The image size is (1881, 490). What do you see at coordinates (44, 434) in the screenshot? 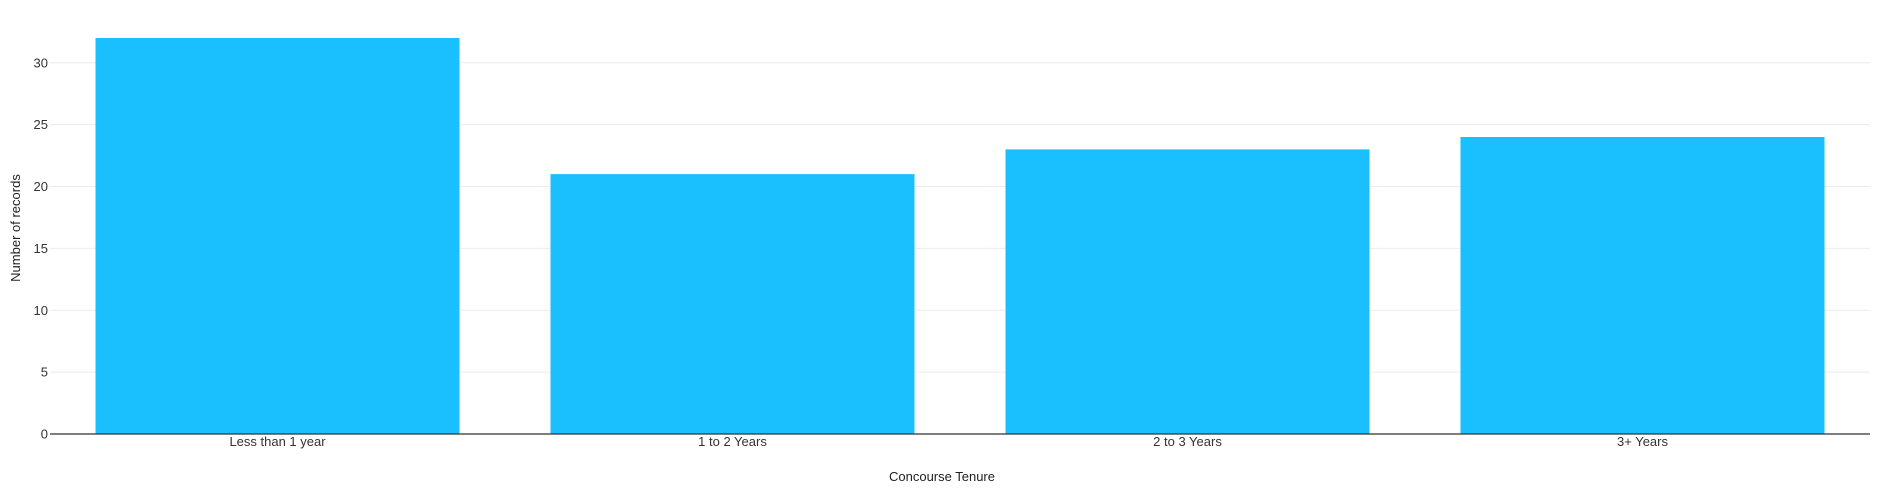
I see `y-tick-label: 0` at bounding box center [44, 434].